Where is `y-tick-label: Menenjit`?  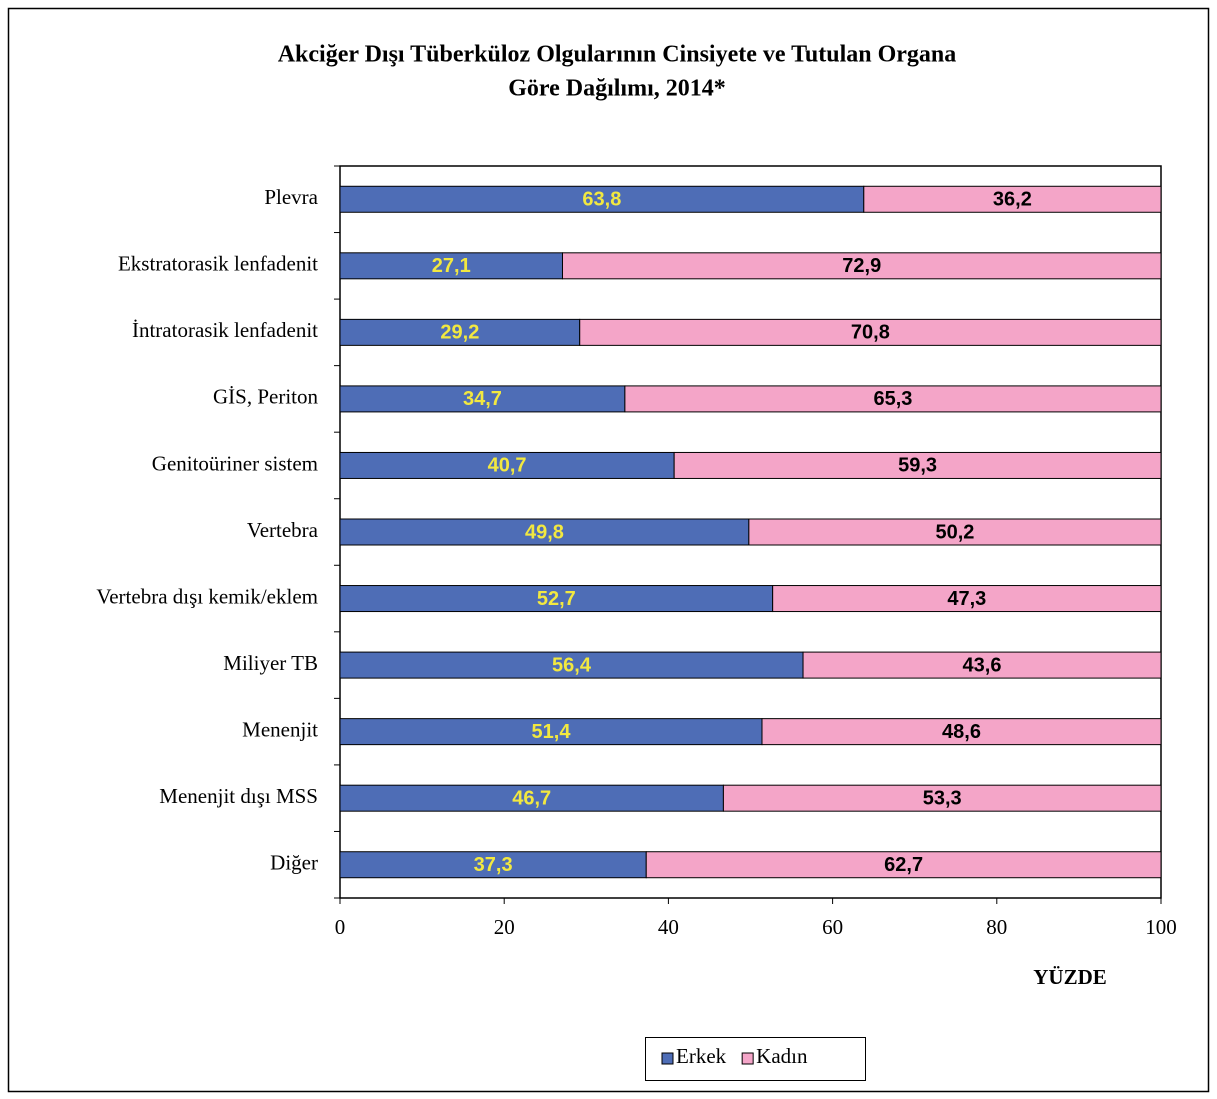 y-tick-label: Menenjit is located at coordinates (280, 729).